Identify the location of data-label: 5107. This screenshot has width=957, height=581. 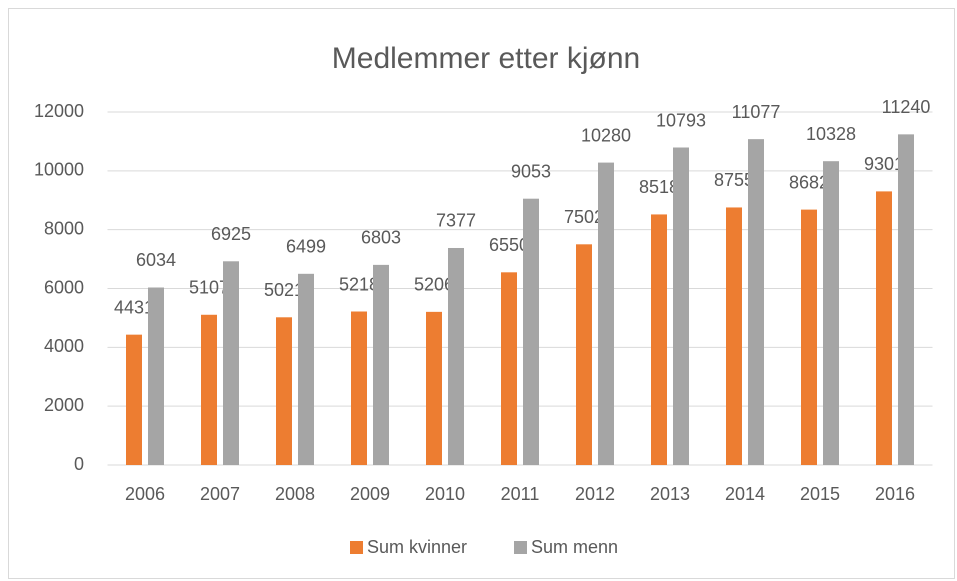
(209, 288).